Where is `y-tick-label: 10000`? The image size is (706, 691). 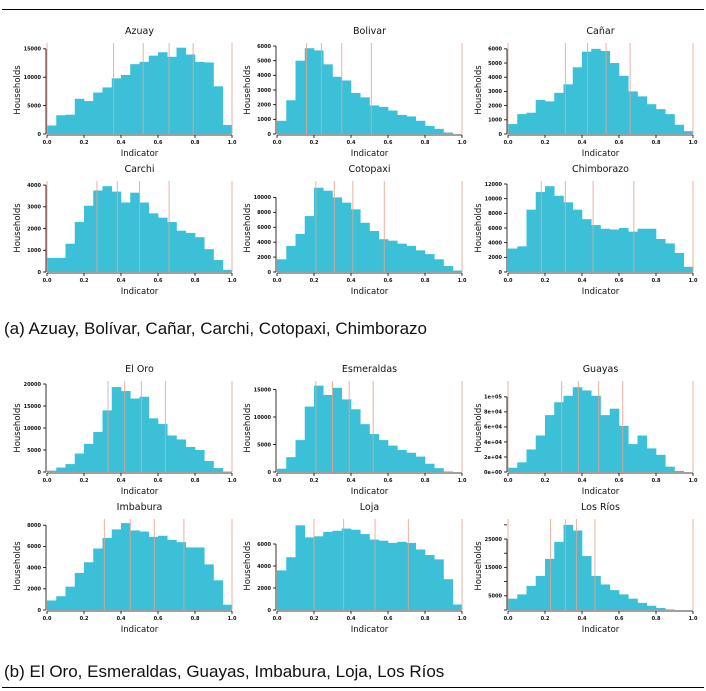
y-tick-label: 10000 is located at coordinates (33, 78).